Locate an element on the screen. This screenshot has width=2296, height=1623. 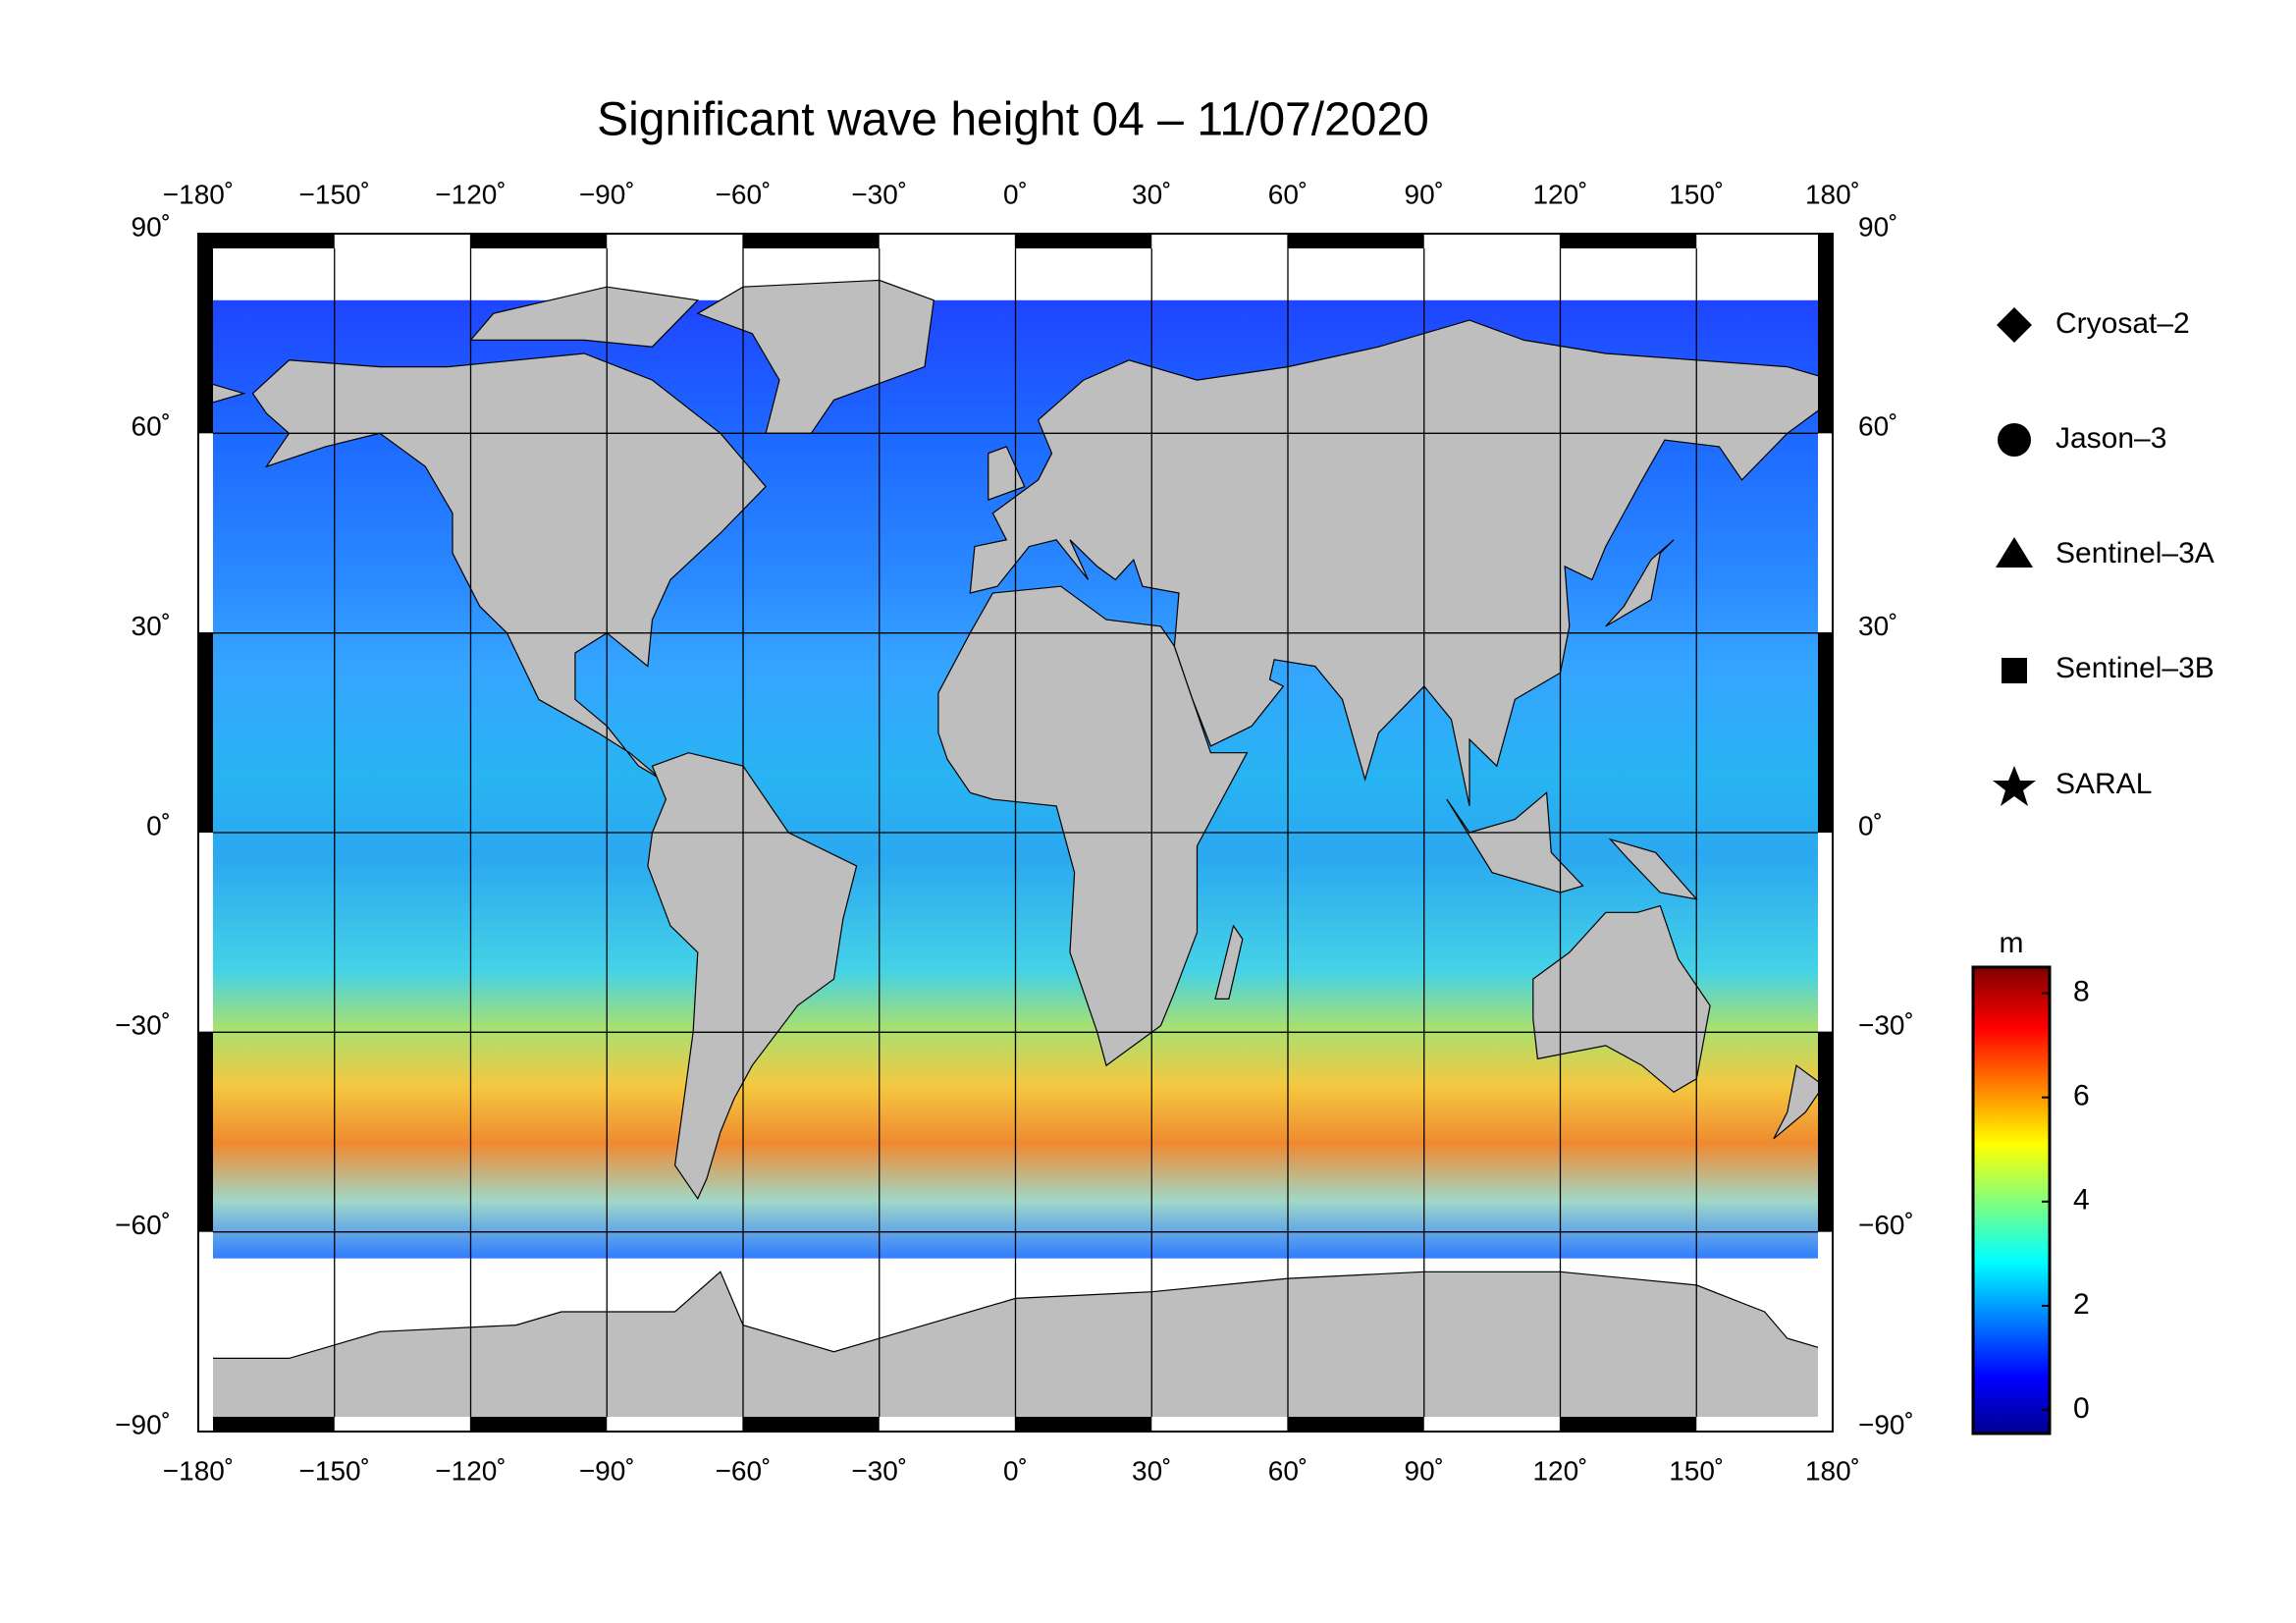
colorbar-tick-label: 4 is located at coordinates (2081, 1200).